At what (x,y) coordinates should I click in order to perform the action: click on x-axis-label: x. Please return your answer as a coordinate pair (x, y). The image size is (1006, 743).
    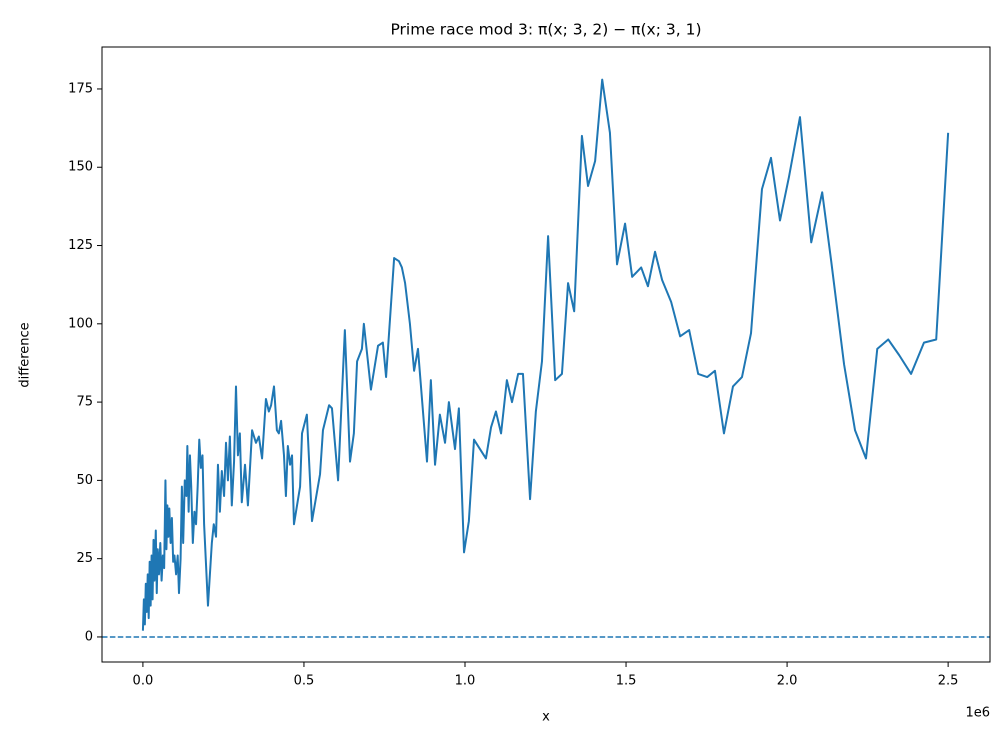
    Looking at the image, I should click on (546, 717).